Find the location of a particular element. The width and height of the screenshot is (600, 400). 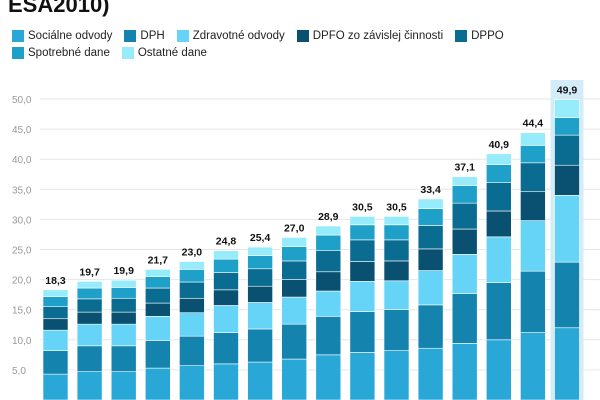

legend-label: DPFO zo závislej činnosti is located at coordinates (378, 36).